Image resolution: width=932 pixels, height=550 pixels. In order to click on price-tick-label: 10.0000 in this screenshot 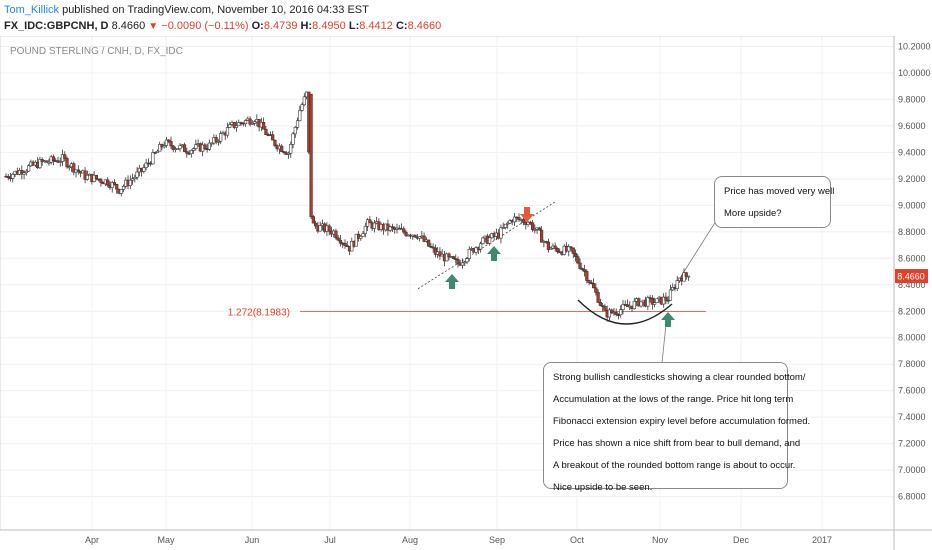, I will do `click(914, 73)`.